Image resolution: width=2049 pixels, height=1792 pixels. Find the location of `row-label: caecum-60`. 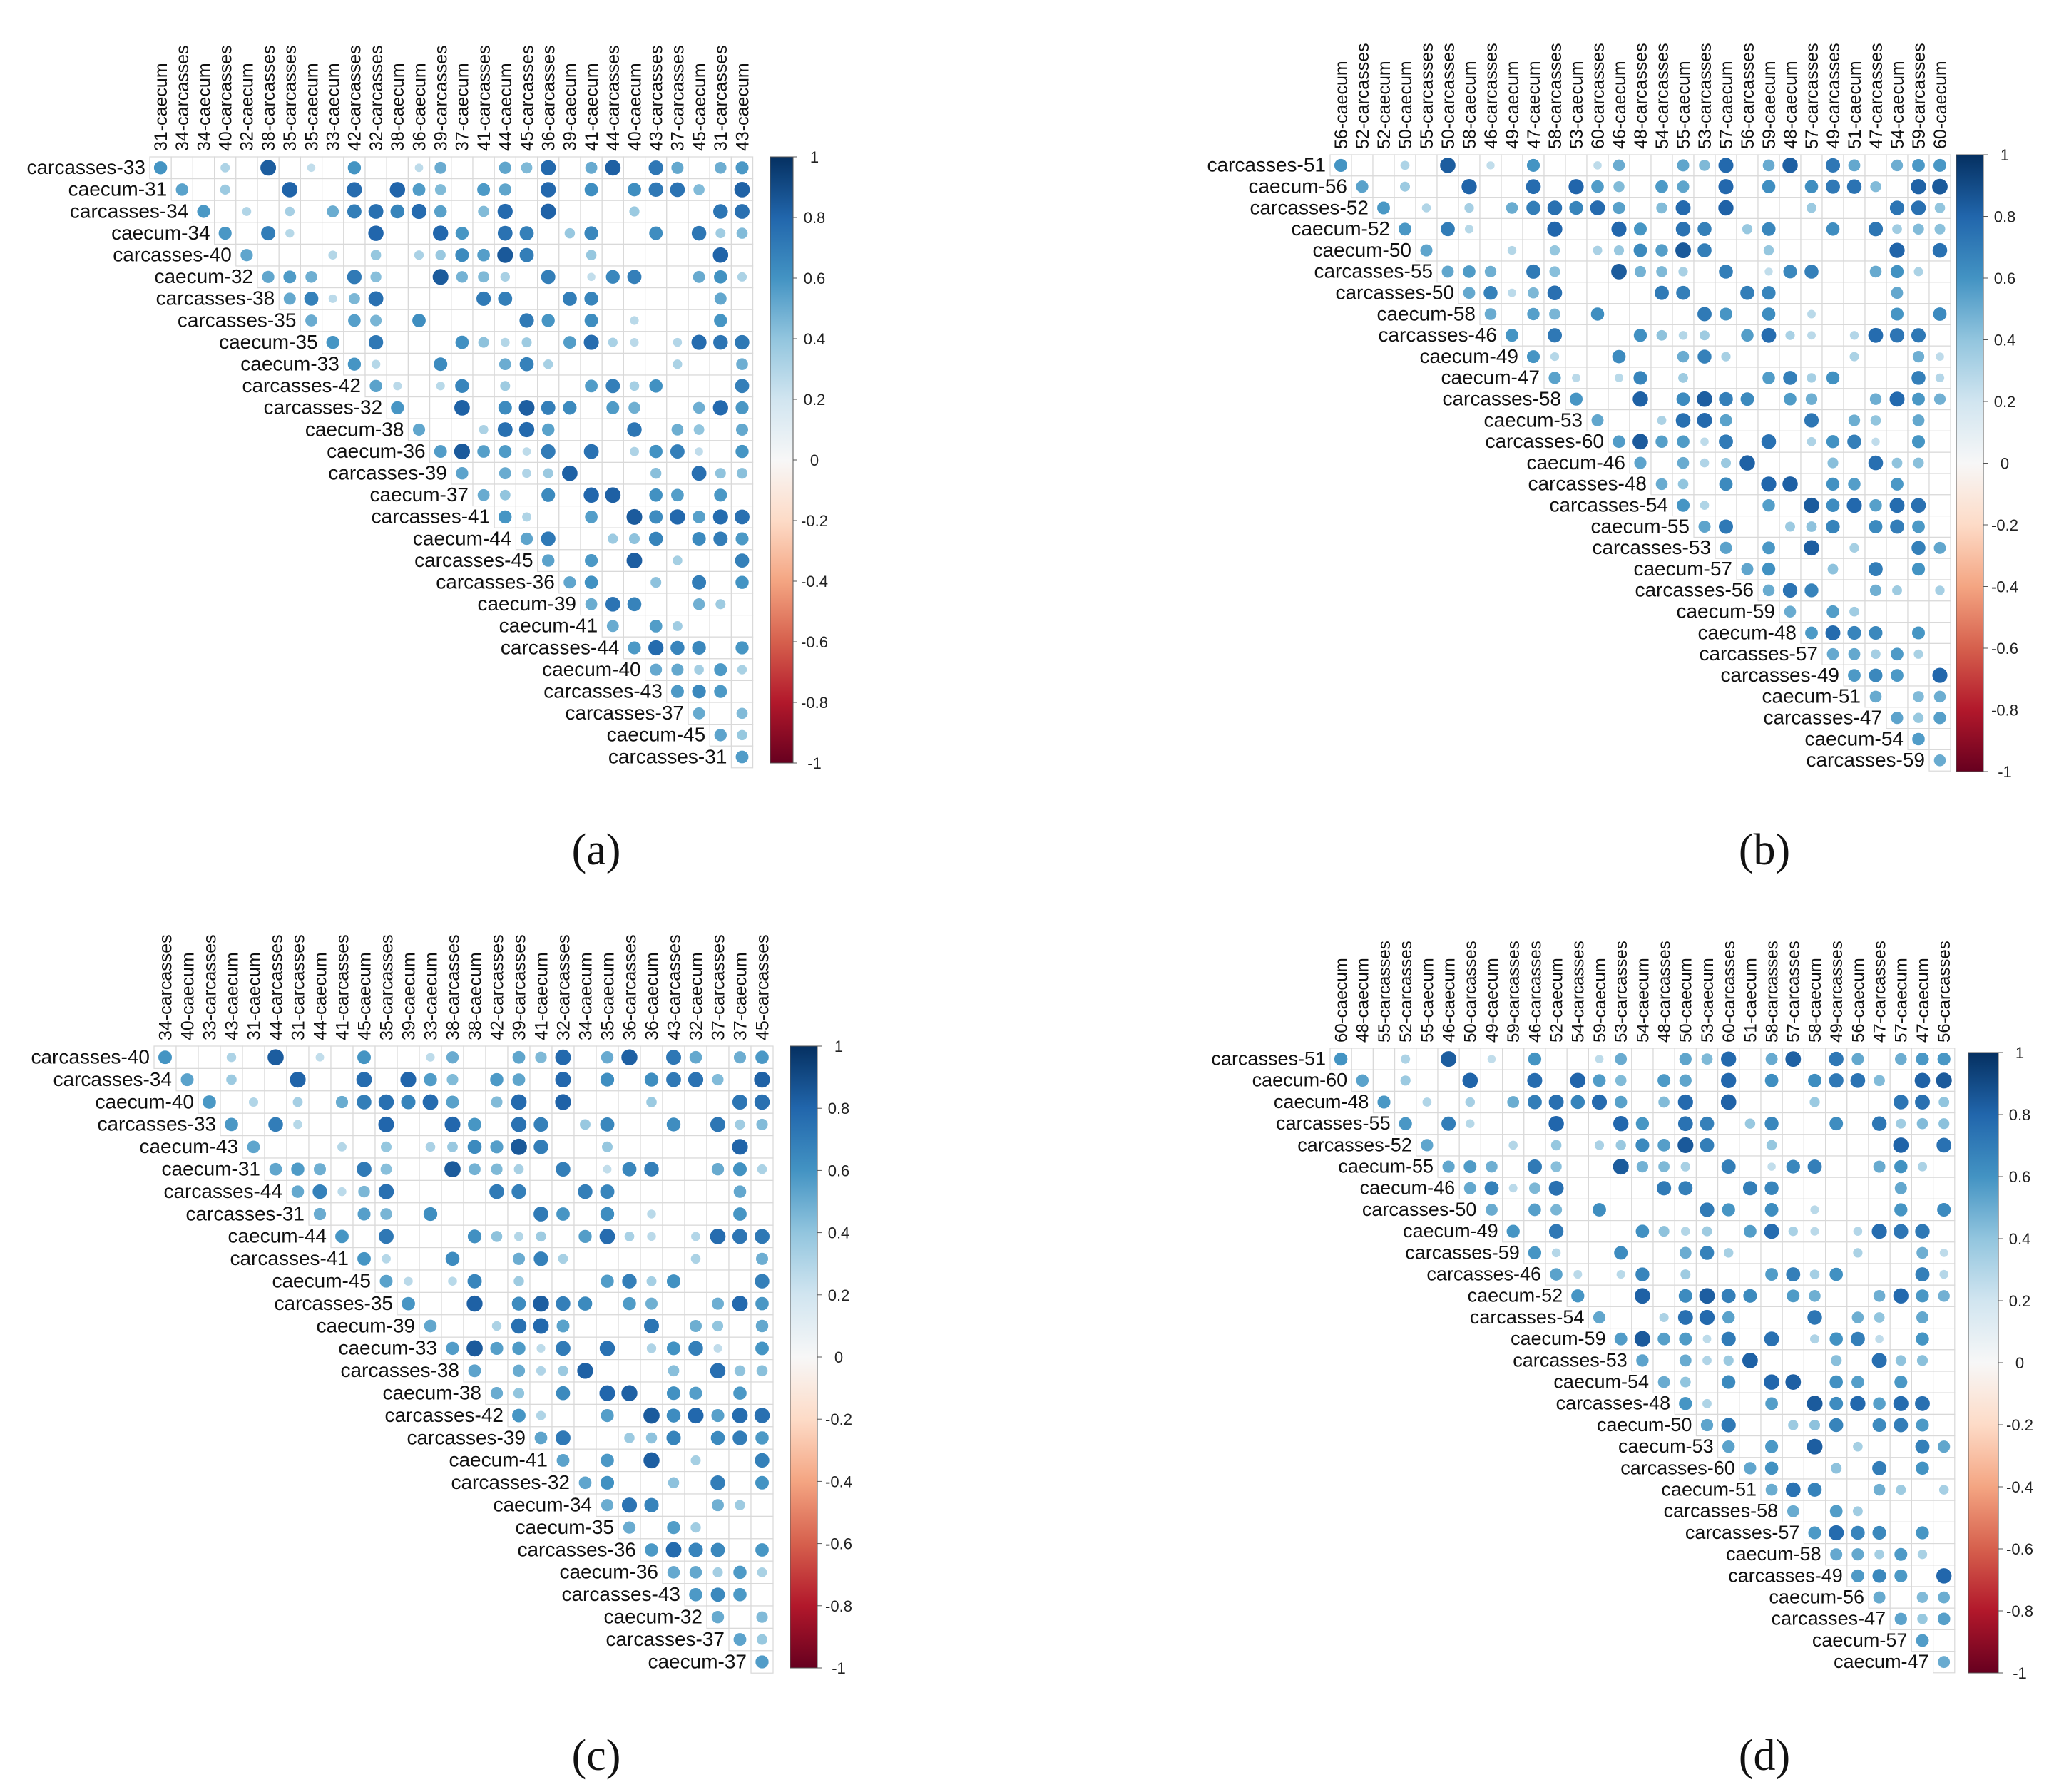

row-label: caecum-60 is located at coordinates (1300, 1080).